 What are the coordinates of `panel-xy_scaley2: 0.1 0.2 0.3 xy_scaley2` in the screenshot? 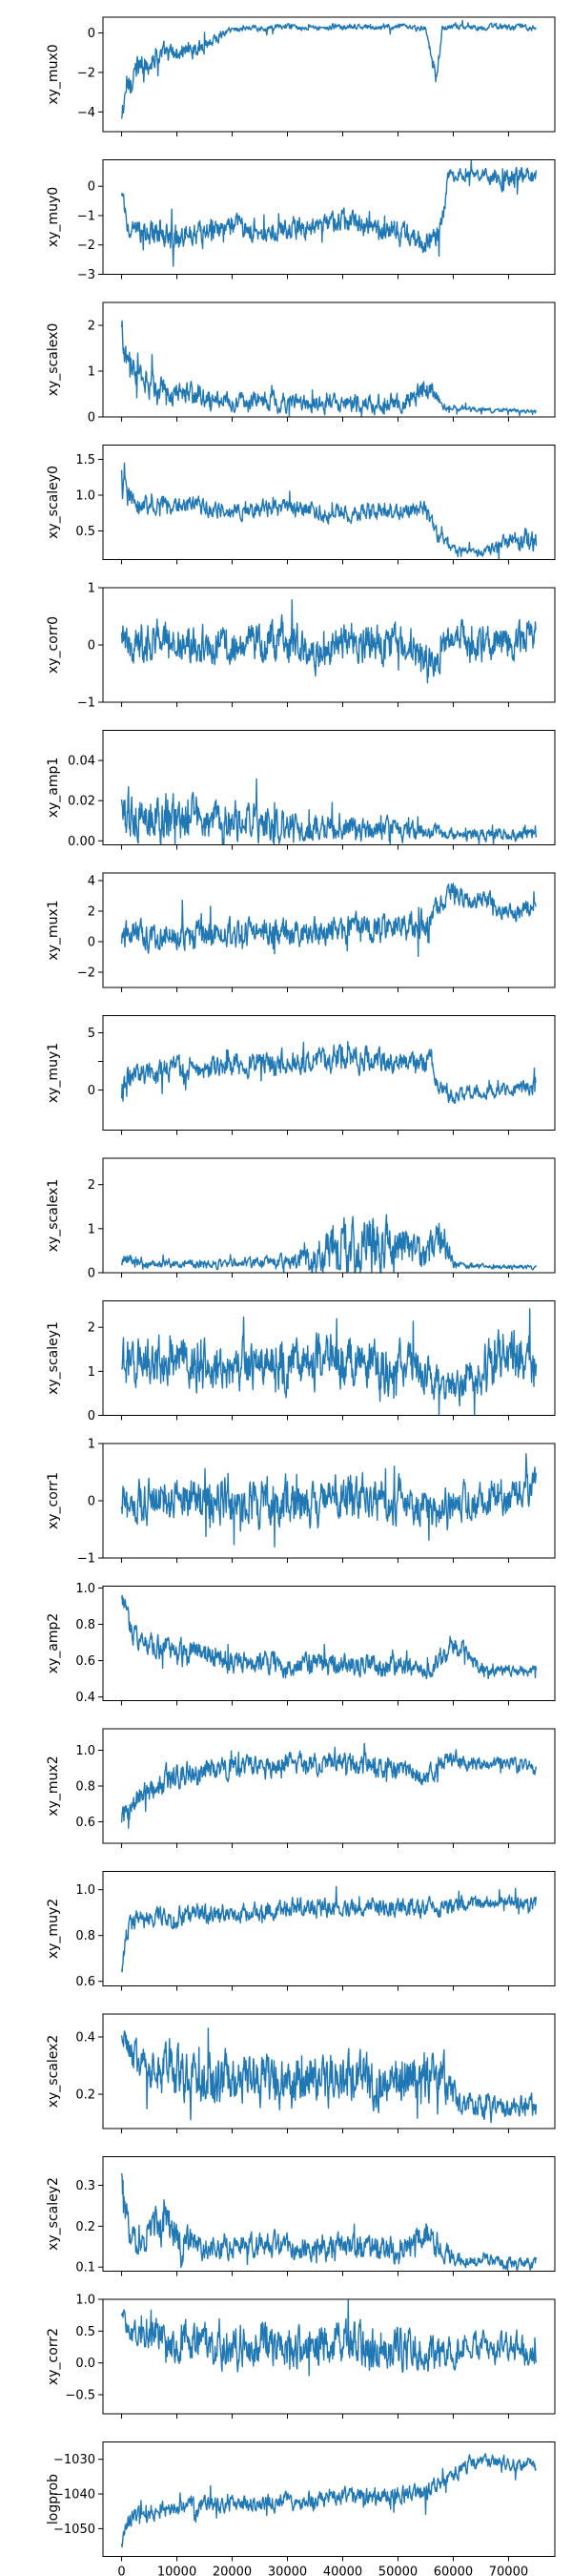 It's located at (301, 2216).